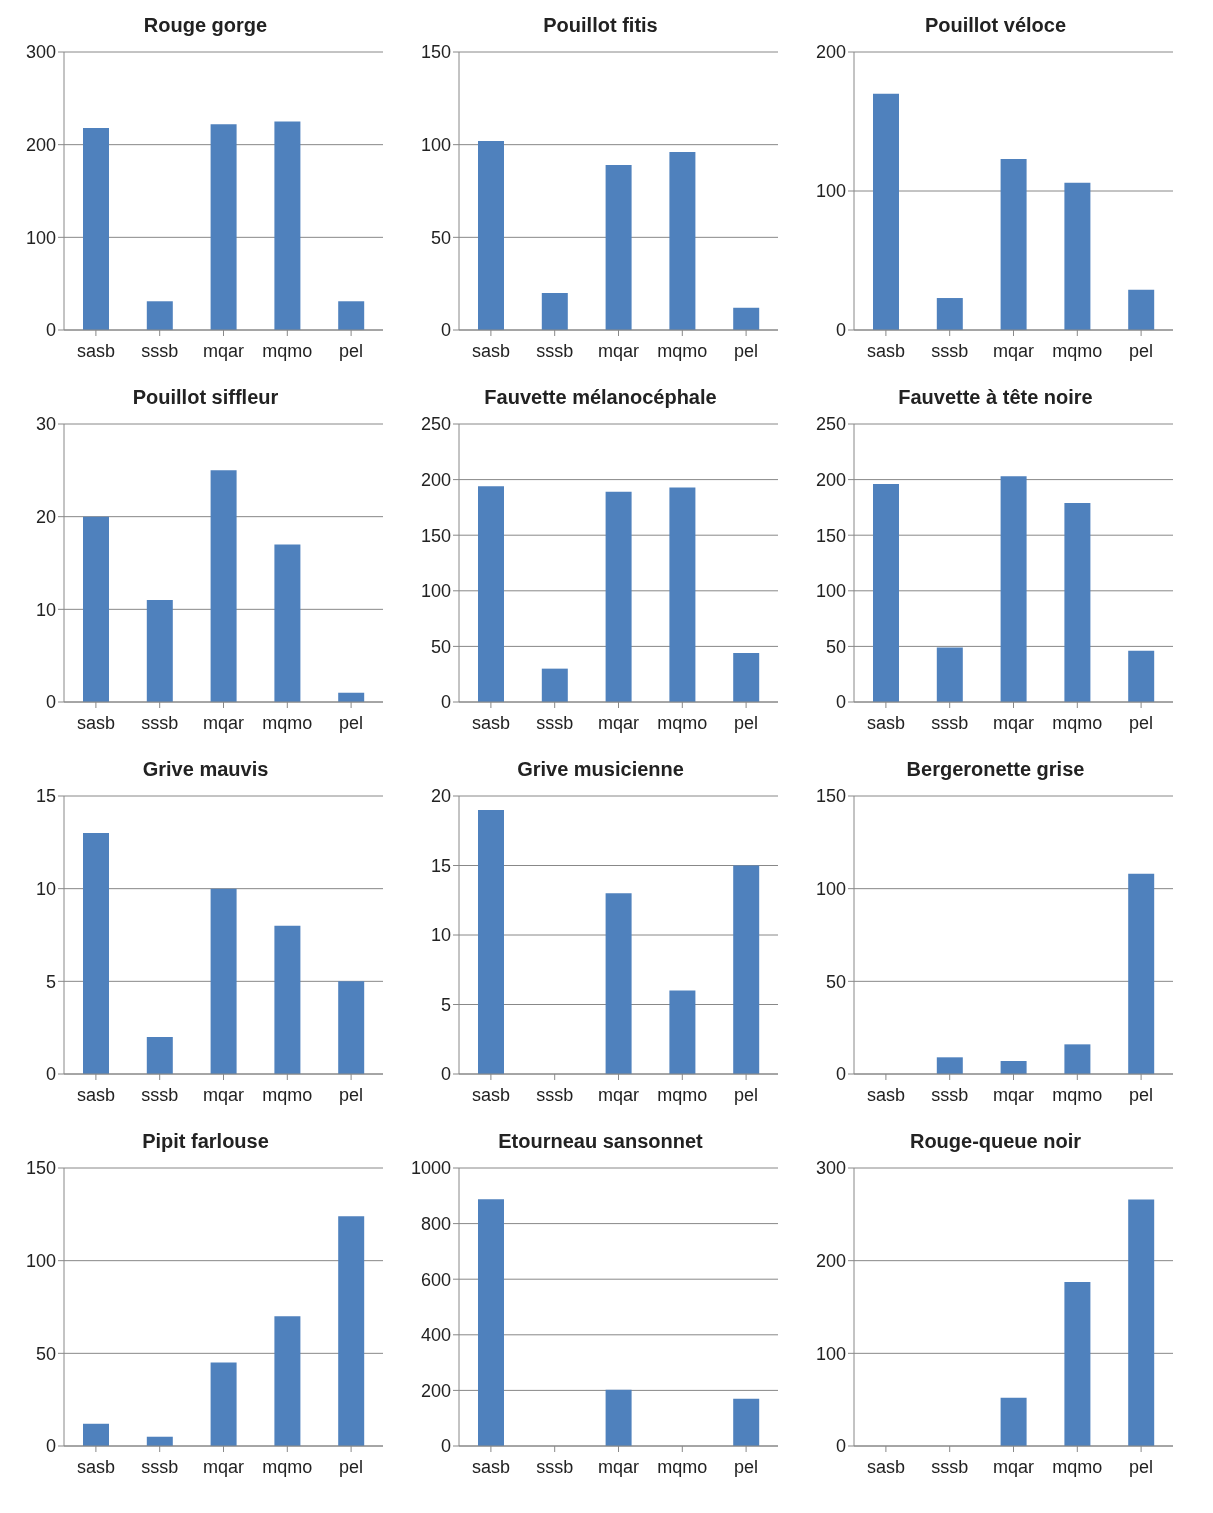 Image resolution: width=1213 pixels, height=1513 pixels. I want to click on chart-title: Etourneau sansonnet, so click(600, 1141).